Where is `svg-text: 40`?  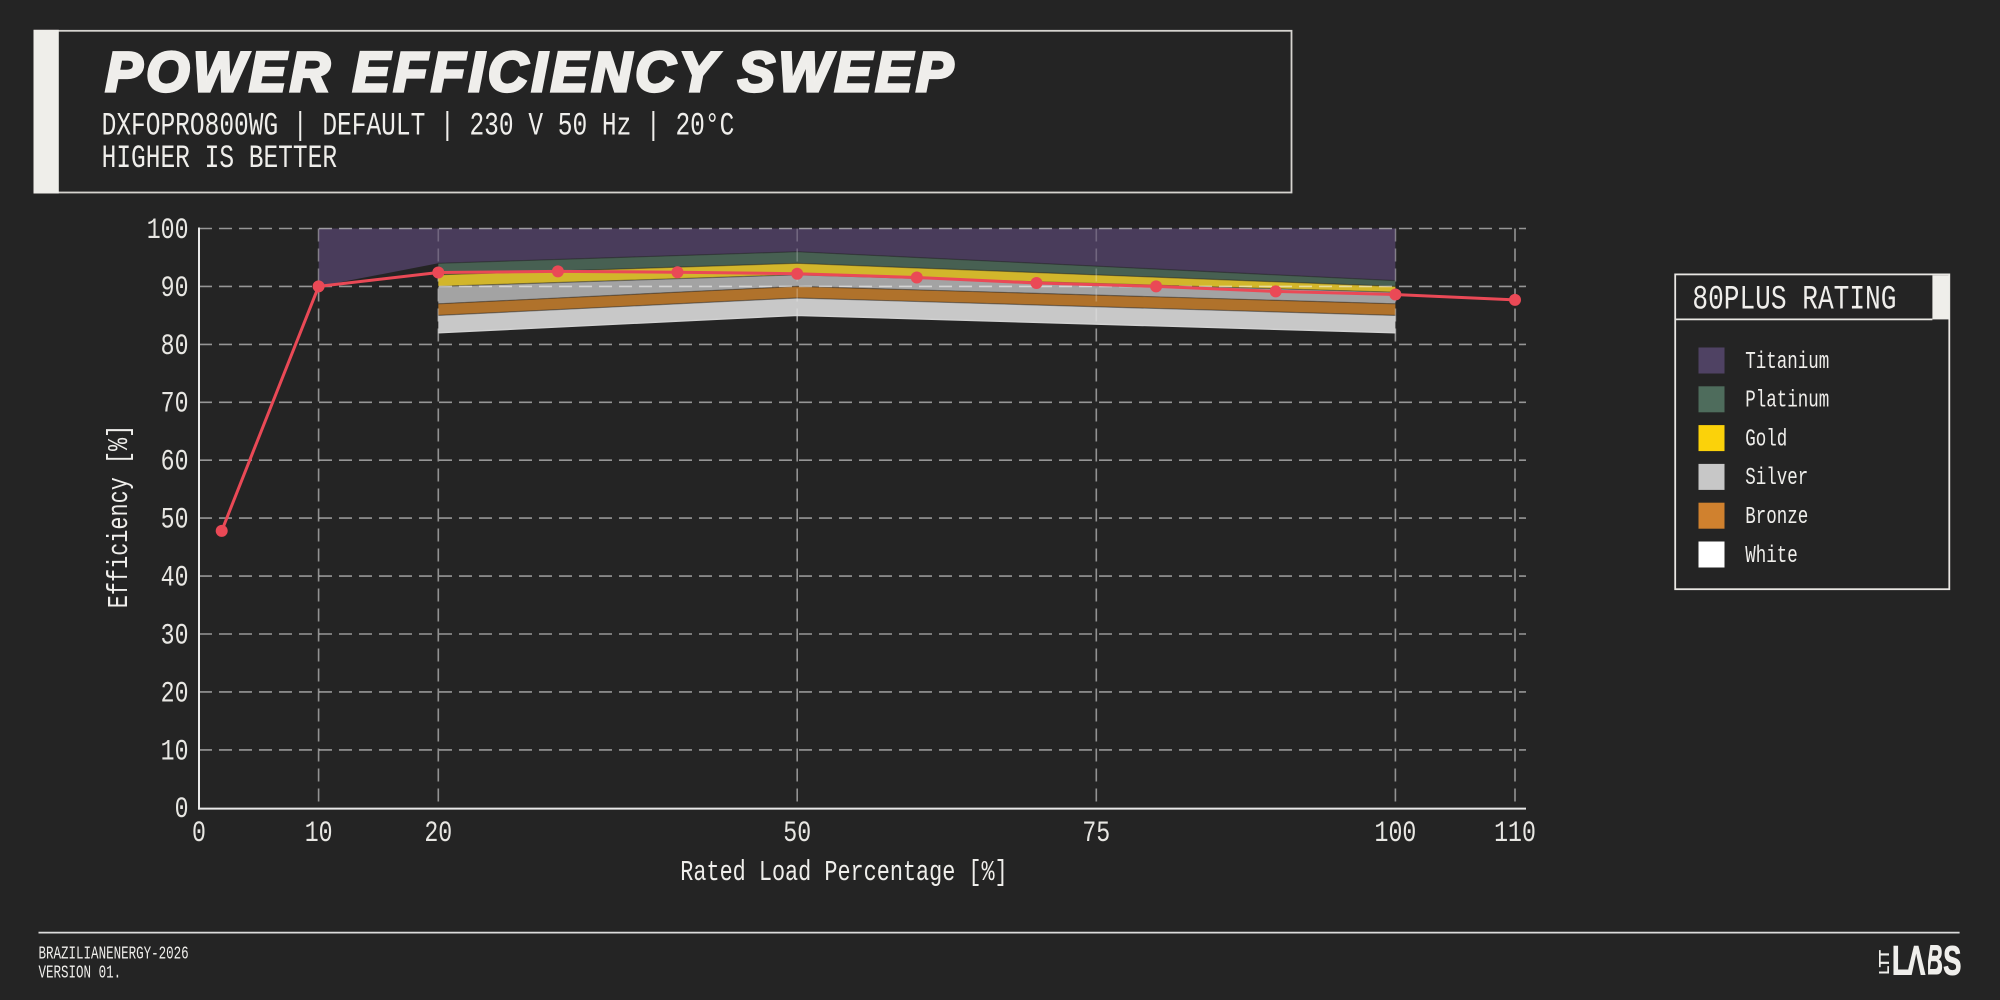
svg-text: 40 is located at coordinates (175, 579).